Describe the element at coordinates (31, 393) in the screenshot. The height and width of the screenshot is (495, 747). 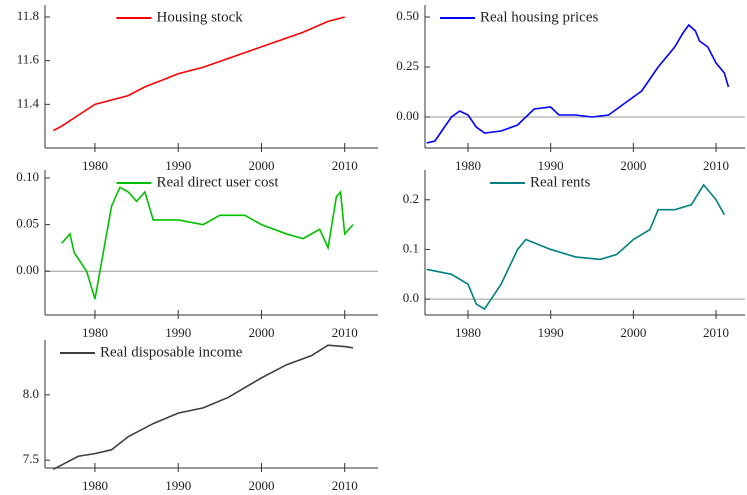
I see `y-tick-label: 8.0` at that location.